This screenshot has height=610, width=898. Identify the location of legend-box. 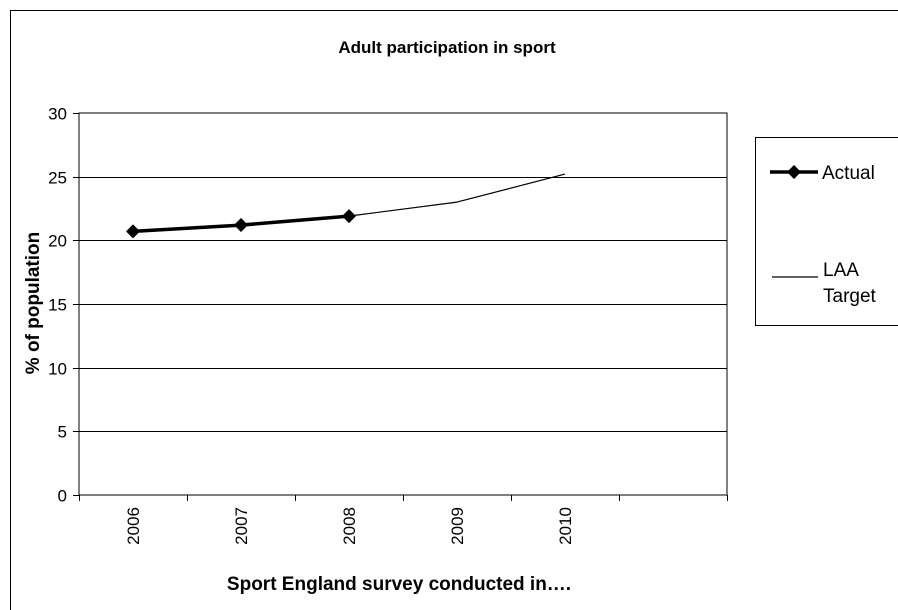
(826, 231).